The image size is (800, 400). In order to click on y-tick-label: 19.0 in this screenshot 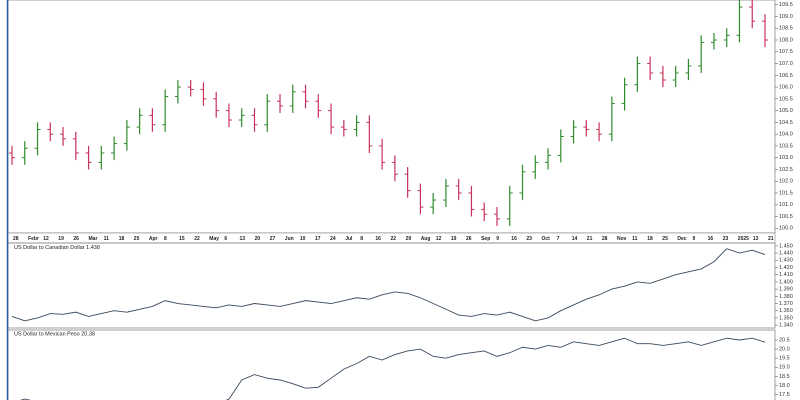, I will do `click(784, 368)`.